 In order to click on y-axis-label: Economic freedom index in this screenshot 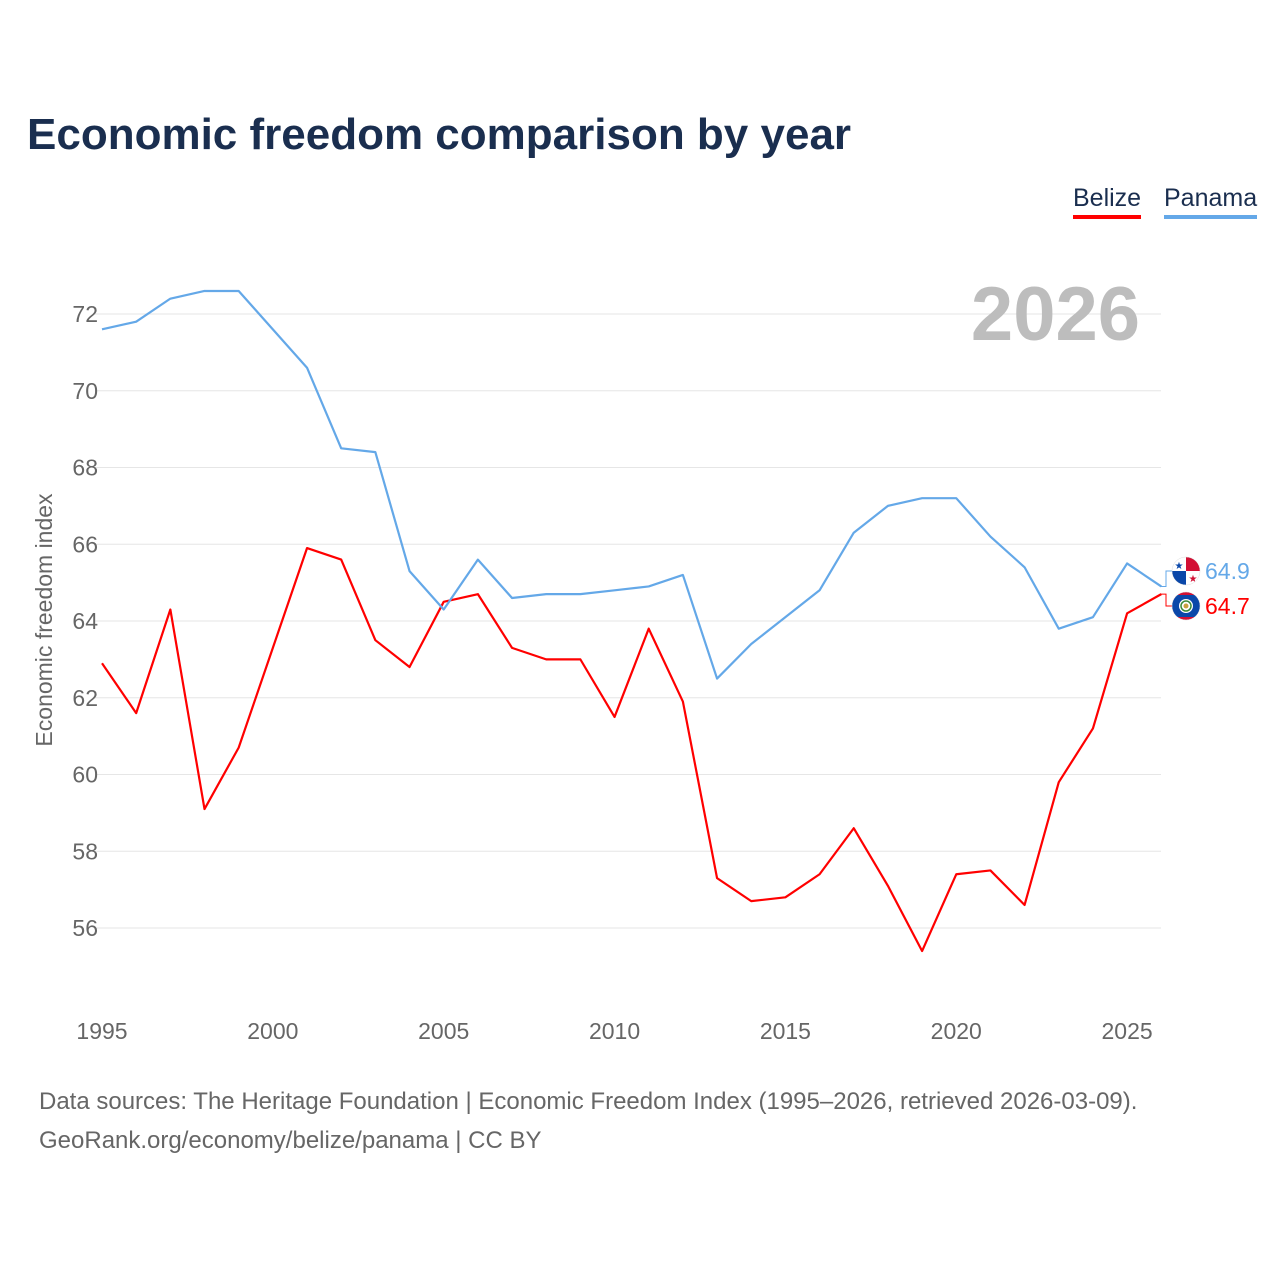, I will do `click(44, 620)`.